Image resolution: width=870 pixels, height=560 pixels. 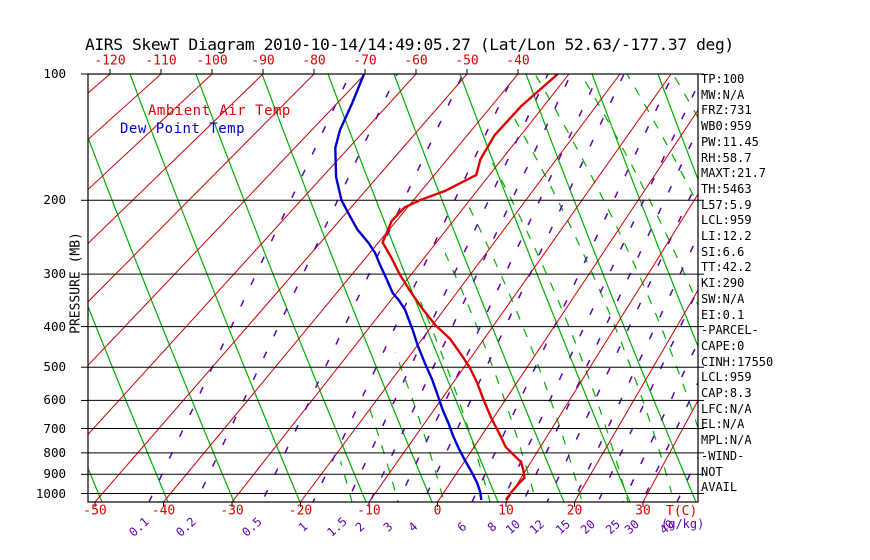 I want to click on bottom-axis-tick-label: -40, so click(x=163, y=511).